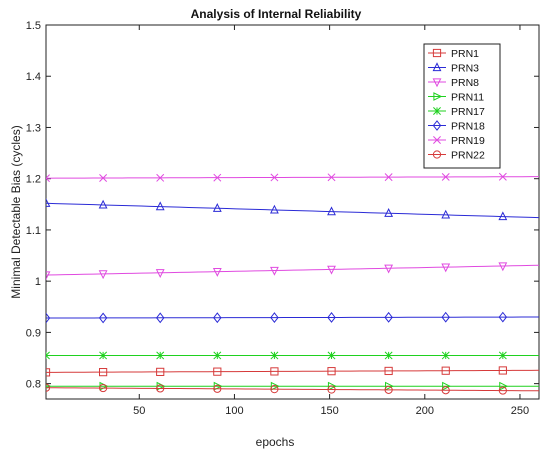  What do you see at coordinates (33, 231) in the screenshot?
I see `y-tick-label: 1.1` at bounding box center [33, 231].